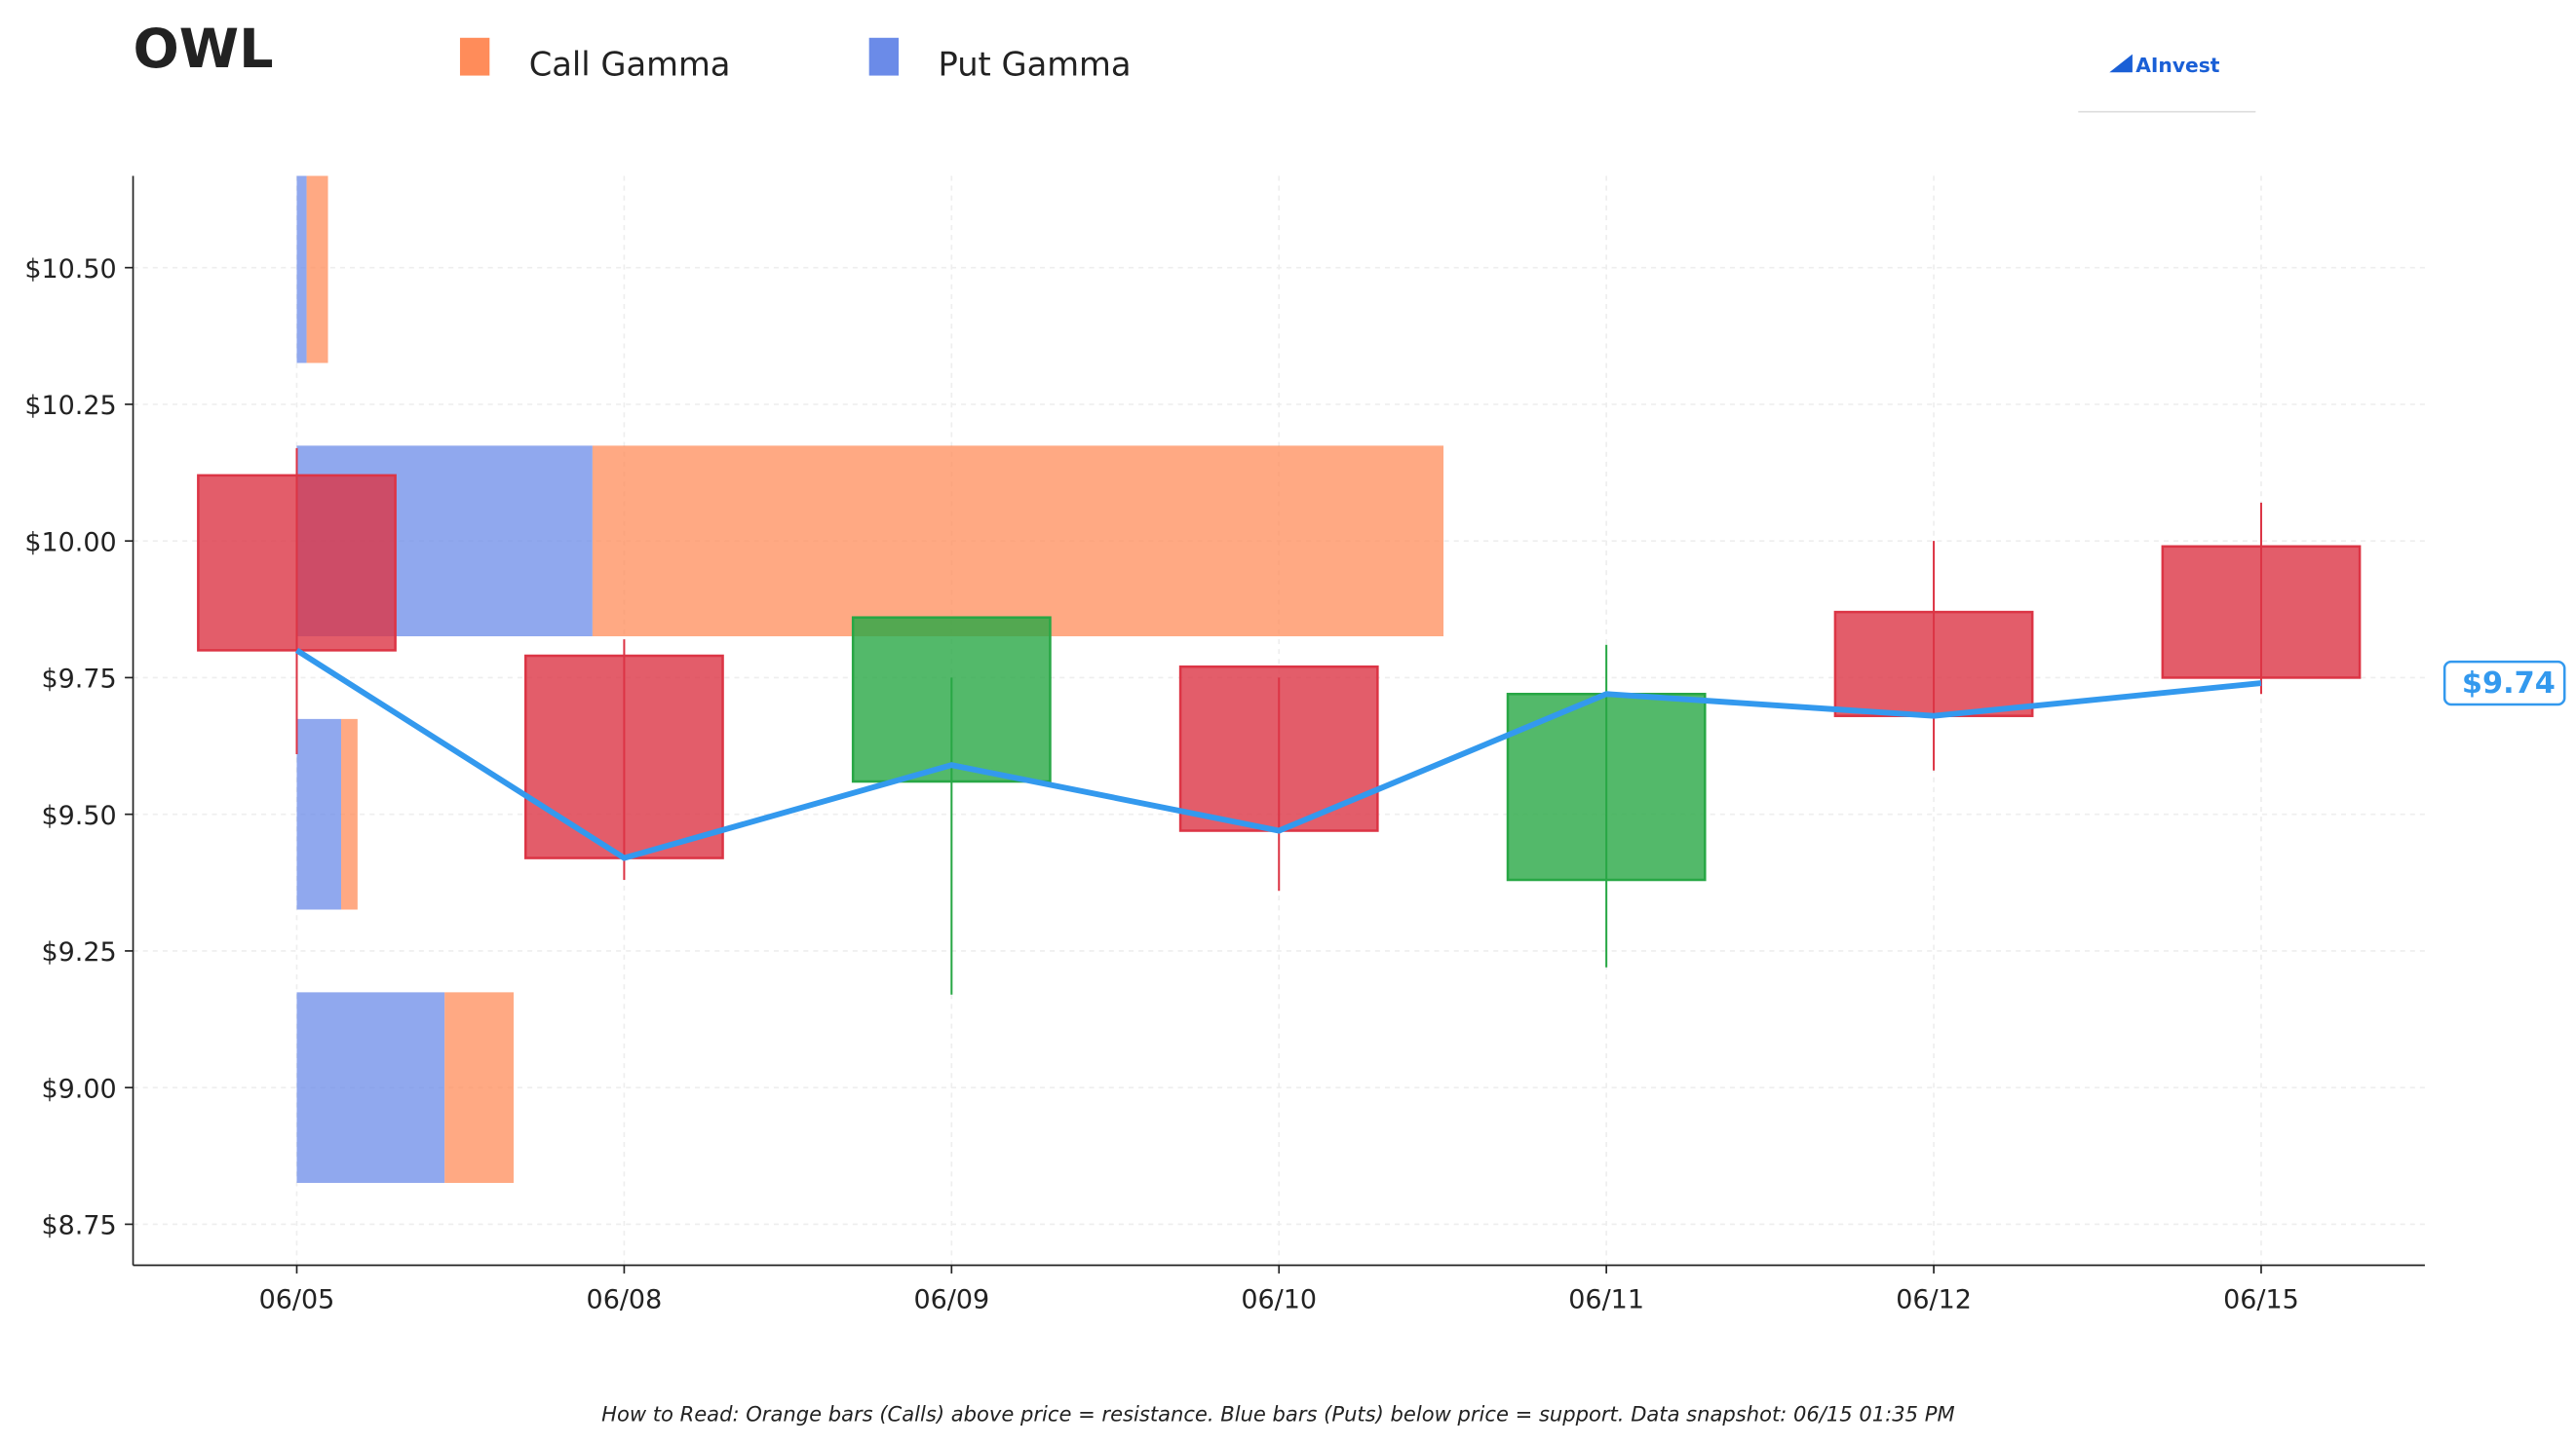 The image size is (2576, 1446). I want to click on price-label: $9.74, so click(2509, 683).